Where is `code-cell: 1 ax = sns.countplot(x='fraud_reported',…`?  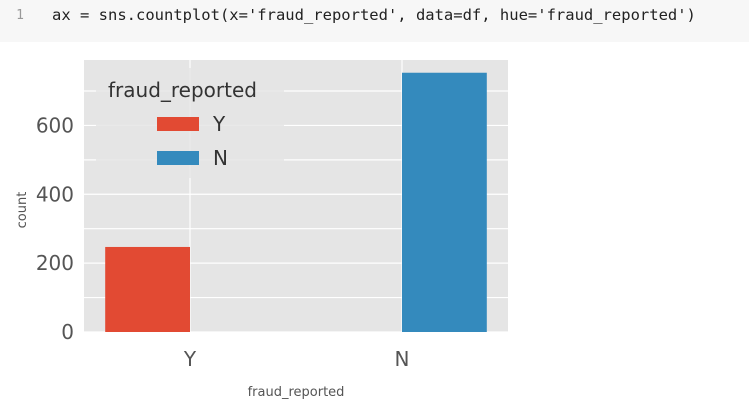 code-cell: 1 ax = sns.countplot(x='fraud_reported',… is located at coordinates (374, 21).